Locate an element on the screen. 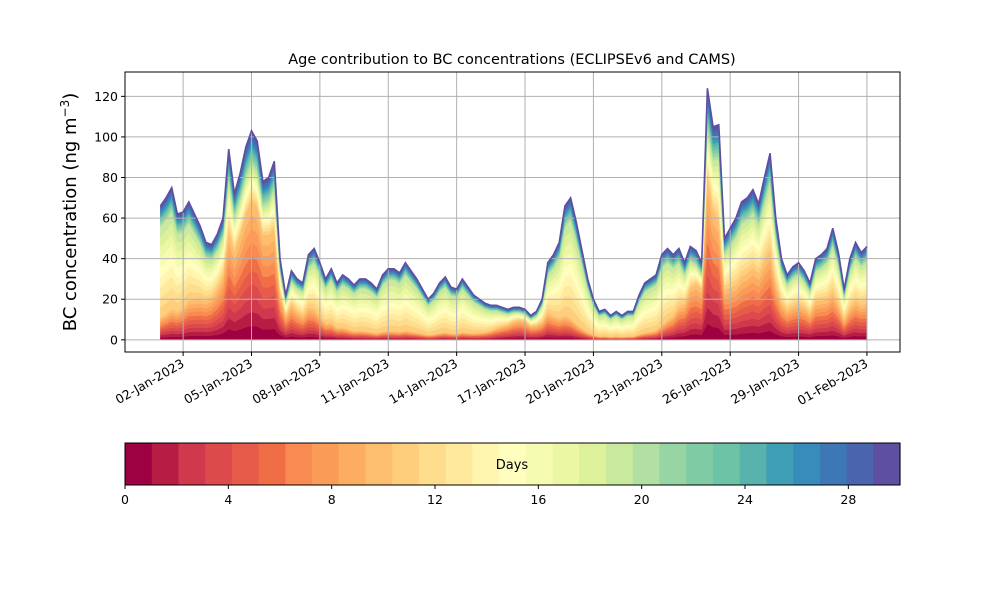 The width and height of the screenshot is (1000, 600). colorbar-tick-label: 24 is located at coordinates (745, 499).